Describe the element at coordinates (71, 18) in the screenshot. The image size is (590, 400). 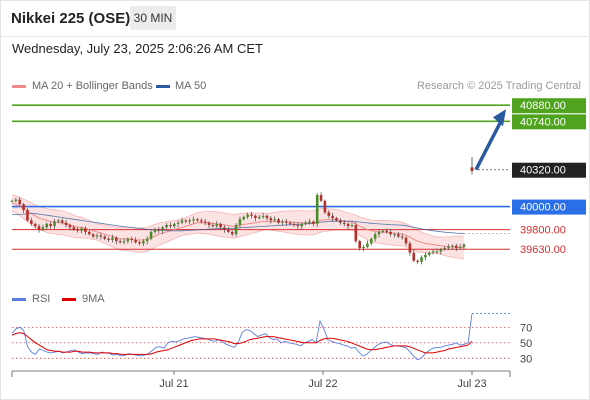
I see `instrument-title: Nikkei 225 (OSE)` at that location.